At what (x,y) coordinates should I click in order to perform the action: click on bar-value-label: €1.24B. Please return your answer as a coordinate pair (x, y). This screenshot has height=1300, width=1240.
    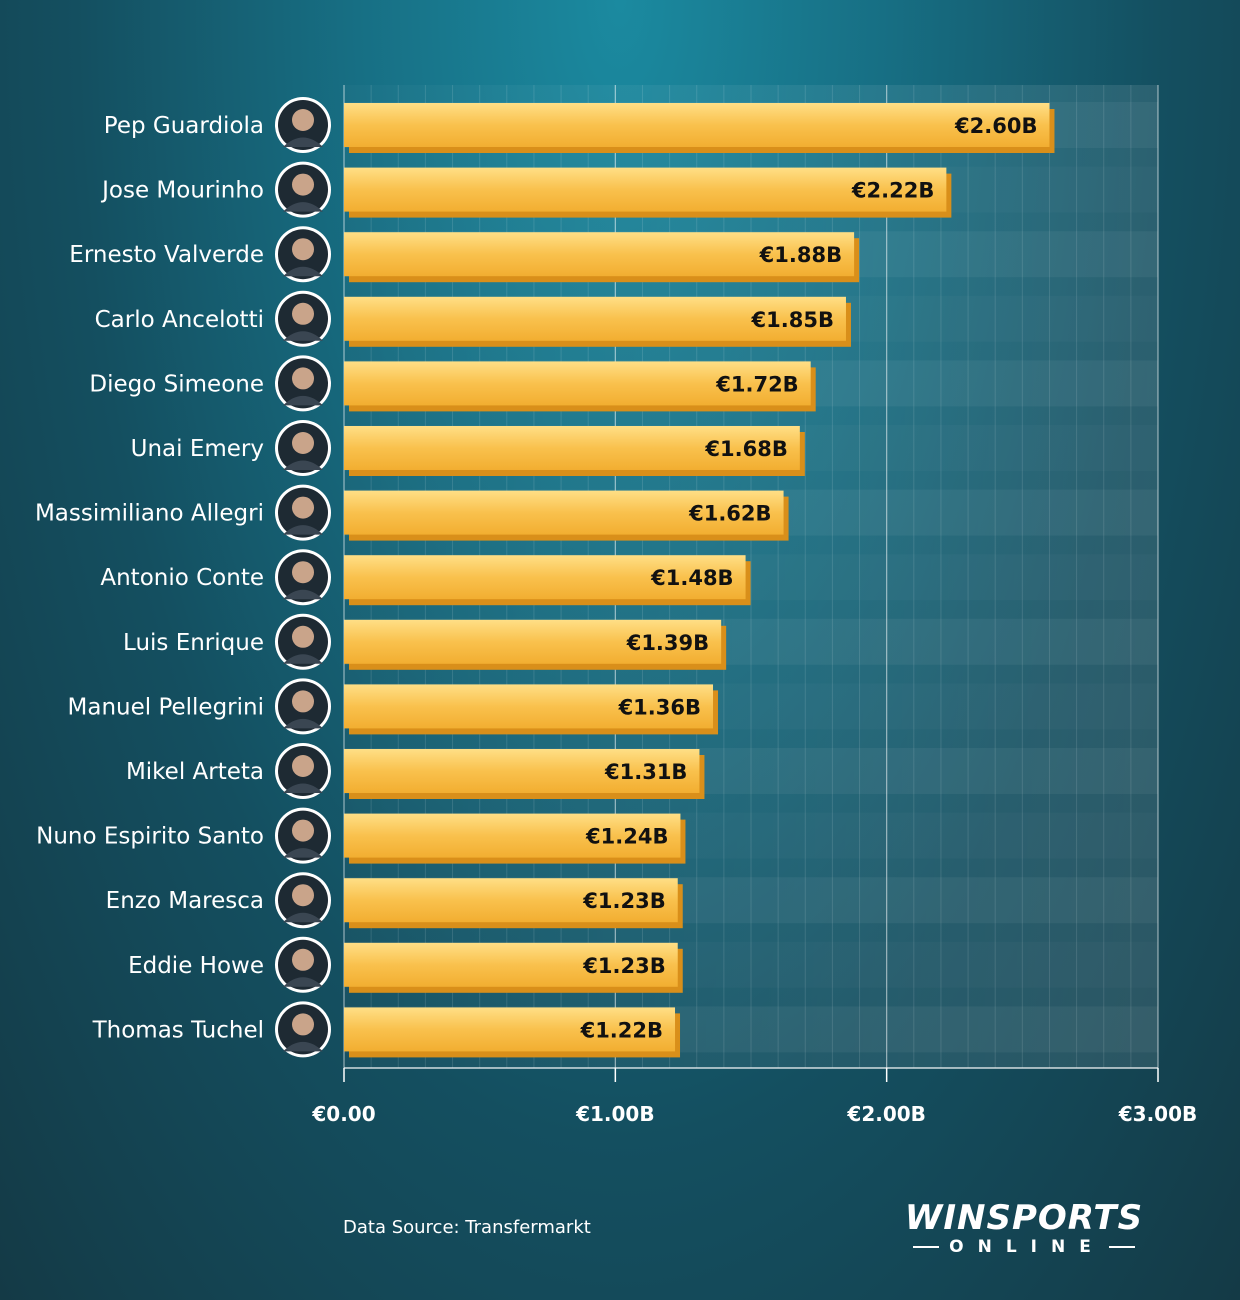
    Looking at the image, I should click on (626, 837).